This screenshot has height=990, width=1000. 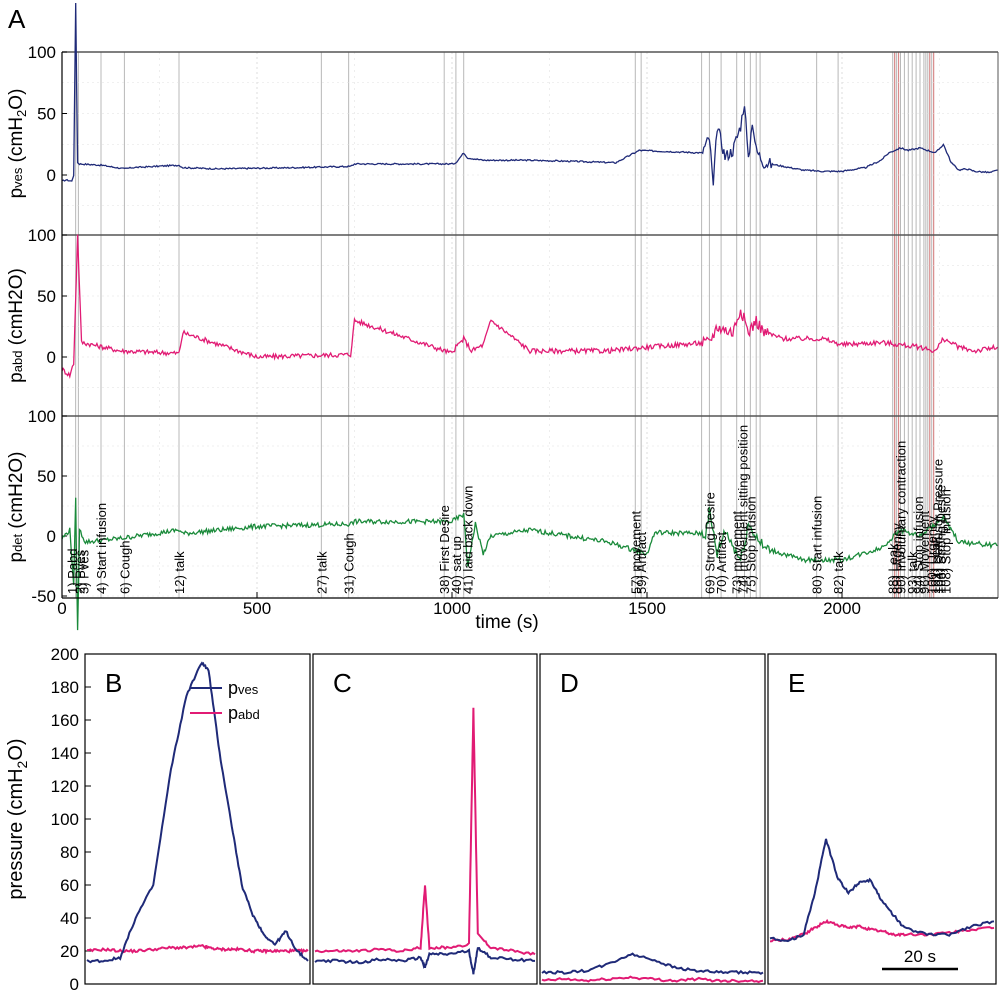 What do you see at coordinates (647, 608) in the screenshot?
I see `x-tick-label: 1500` at bounding box center [647, 608].